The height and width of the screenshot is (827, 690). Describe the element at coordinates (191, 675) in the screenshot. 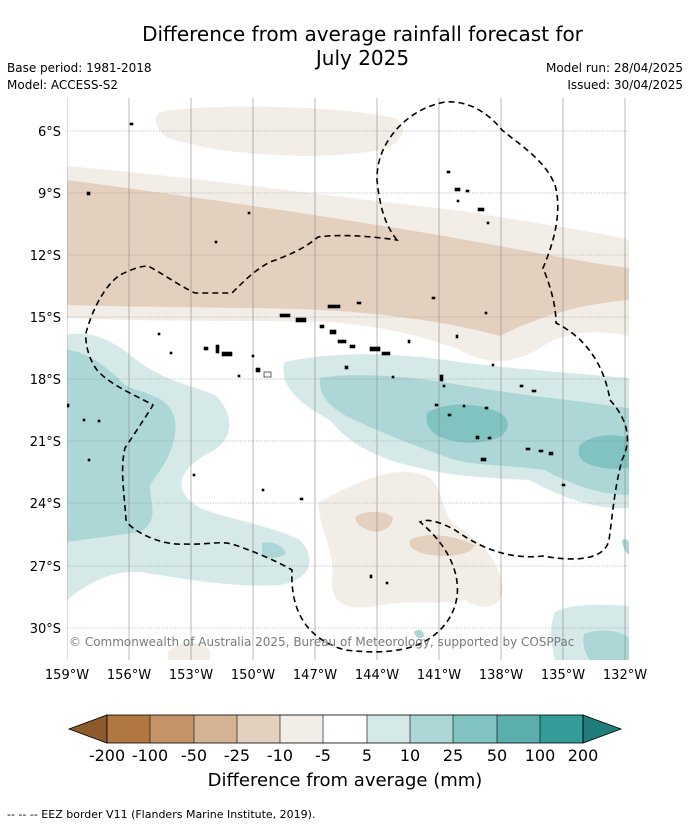

I see `lon-label: 153°W` at that location.